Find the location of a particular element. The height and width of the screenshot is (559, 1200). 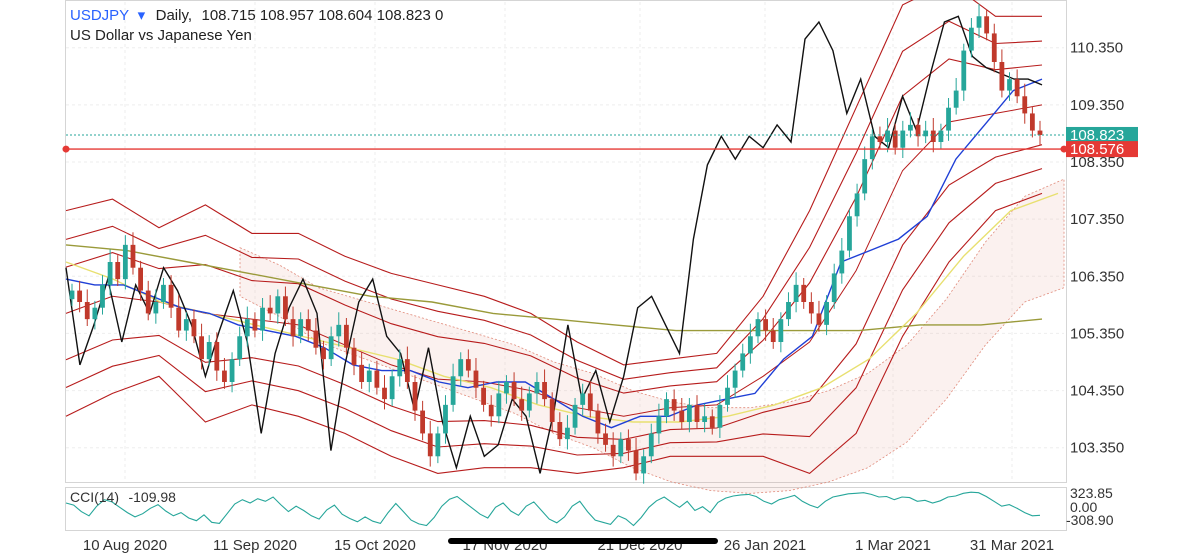

cci-series-line is located at coordinates (553, 509).